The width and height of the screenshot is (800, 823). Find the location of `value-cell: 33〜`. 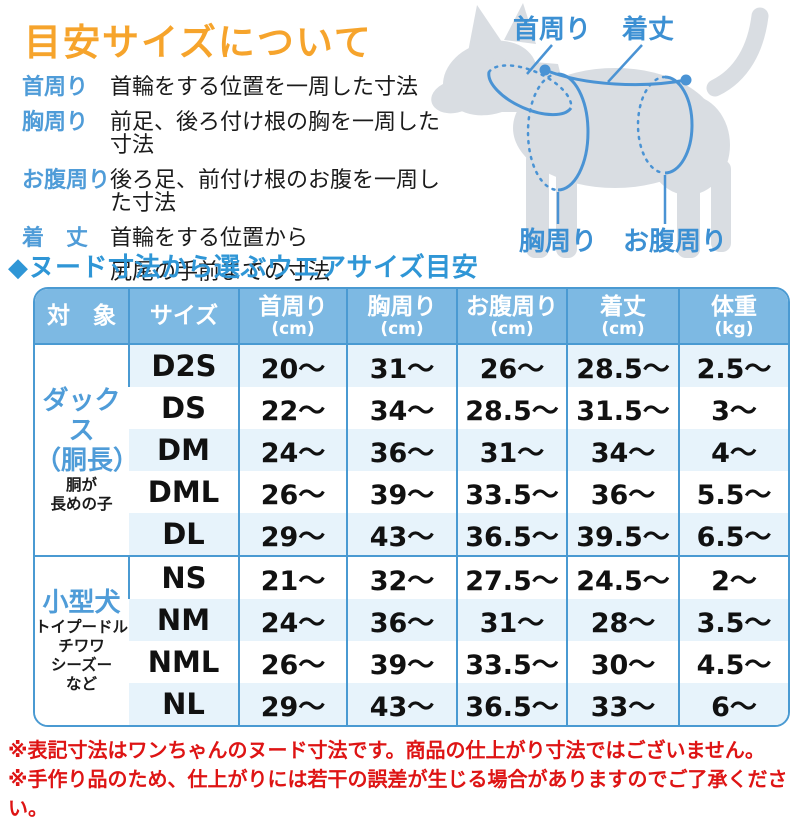

value-cell: 33〜 is located at coordinates (622, 704).